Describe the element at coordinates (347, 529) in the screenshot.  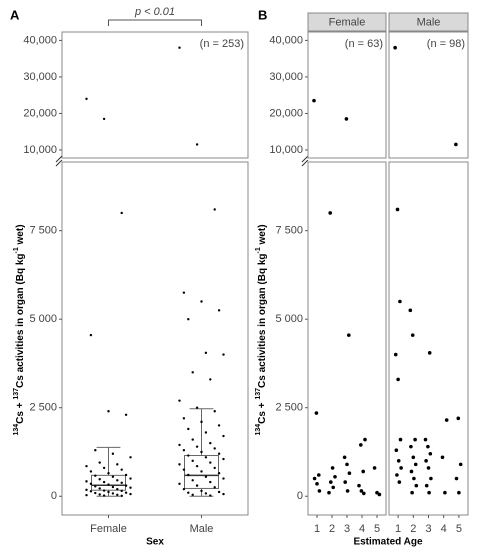
I see `x-tick-label: 3` at that location.